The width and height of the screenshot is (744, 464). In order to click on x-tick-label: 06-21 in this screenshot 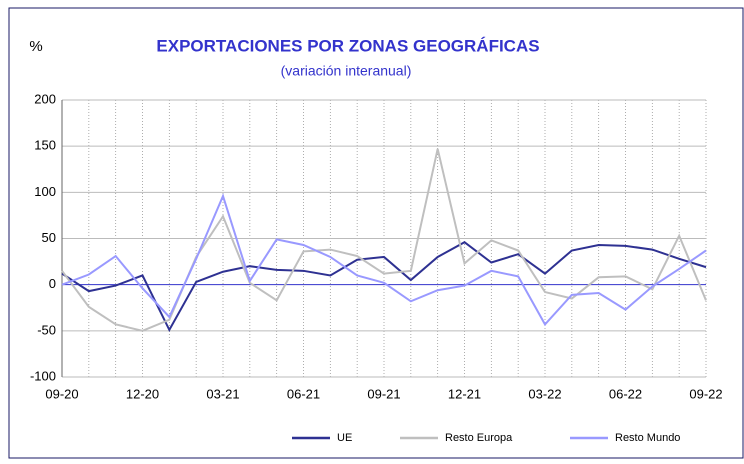, I will do `click(303, 393)`.